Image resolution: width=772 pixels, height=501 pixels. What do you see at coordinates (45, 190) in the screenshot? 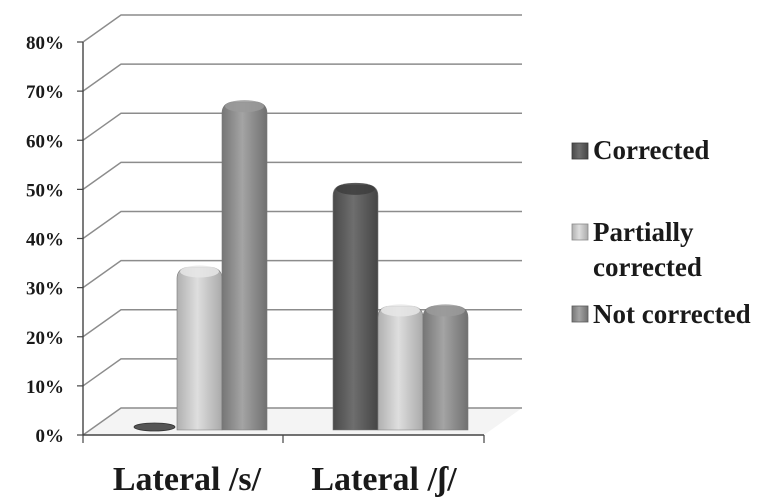
I see `y-tick-label: 50%` at bounding box center [45, 190].